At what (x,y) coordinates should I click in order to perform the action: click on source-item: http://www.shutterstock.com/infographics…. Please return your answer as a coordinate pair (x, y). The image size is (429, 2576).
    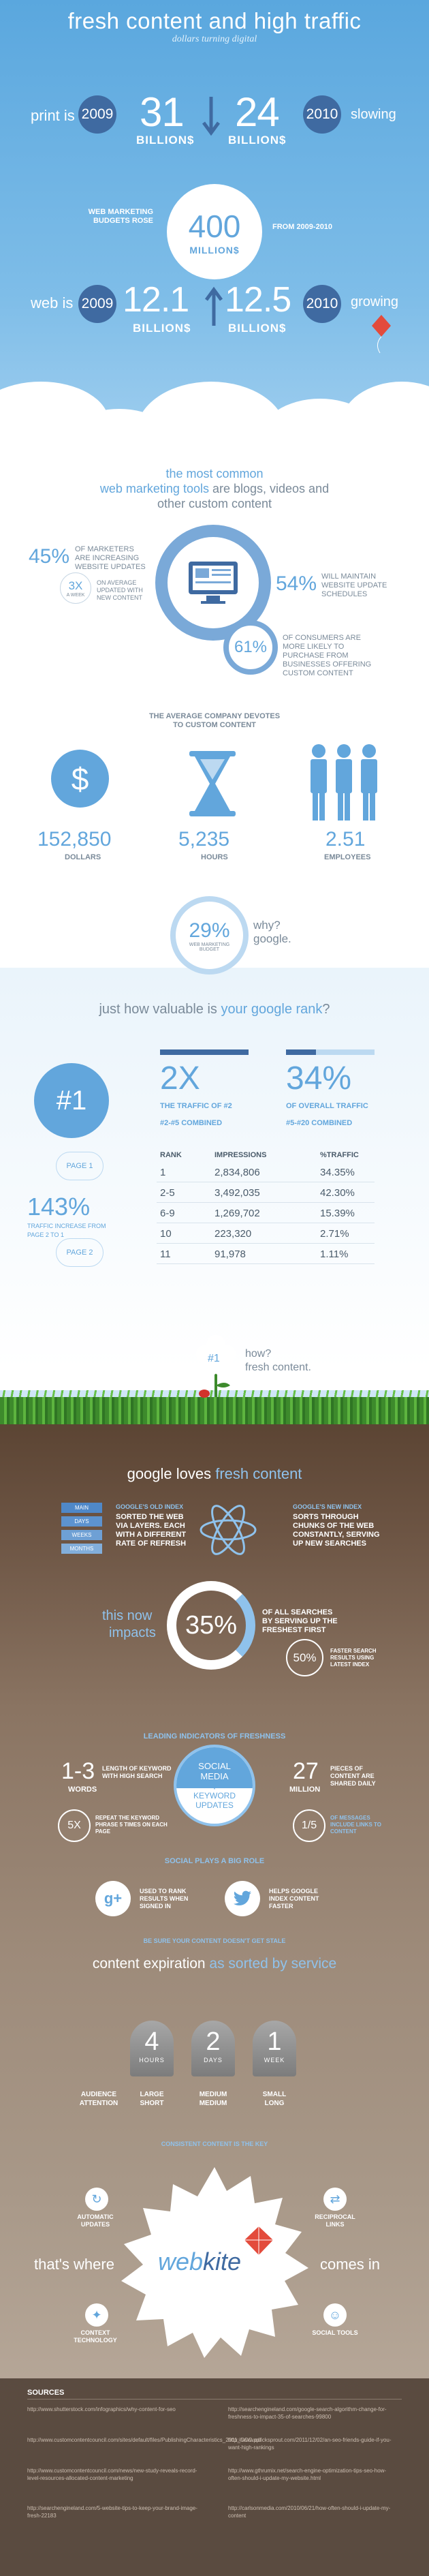
    Looking at the image, I should click on (101, 2409).